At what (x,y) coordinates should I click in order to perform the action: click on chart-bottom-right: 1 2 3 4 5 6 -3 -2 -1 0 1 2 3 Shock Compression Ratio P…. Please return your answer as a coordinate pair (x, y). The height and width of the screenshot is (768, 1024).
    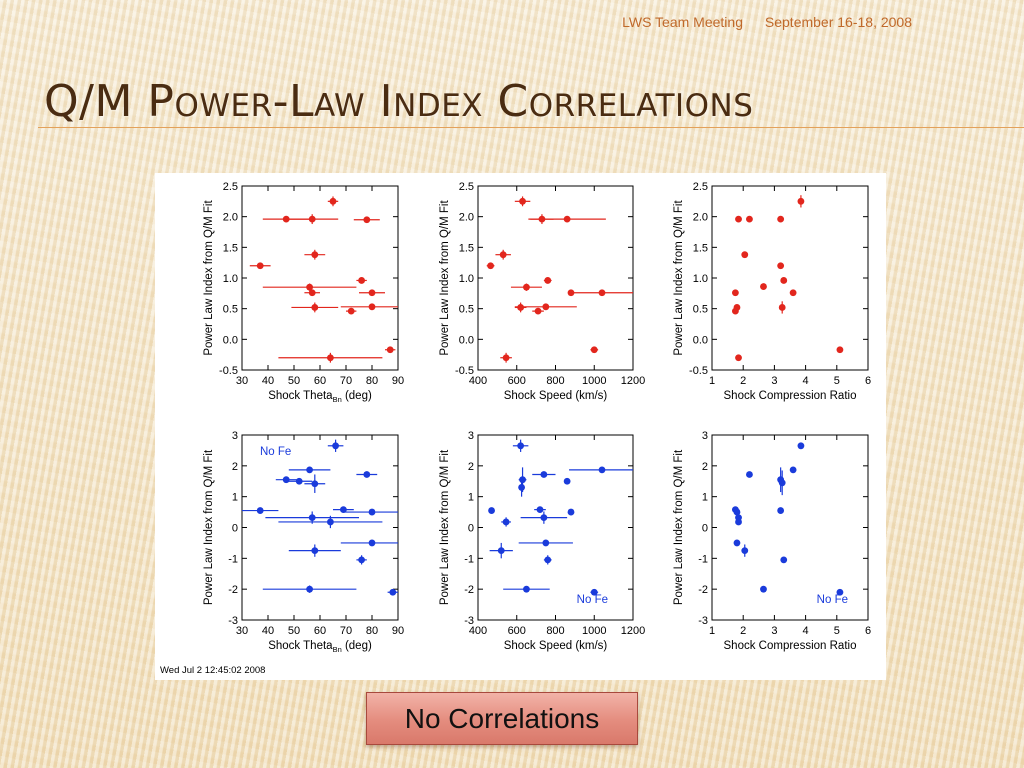
    Looking at the image, I should click on (772, 541).